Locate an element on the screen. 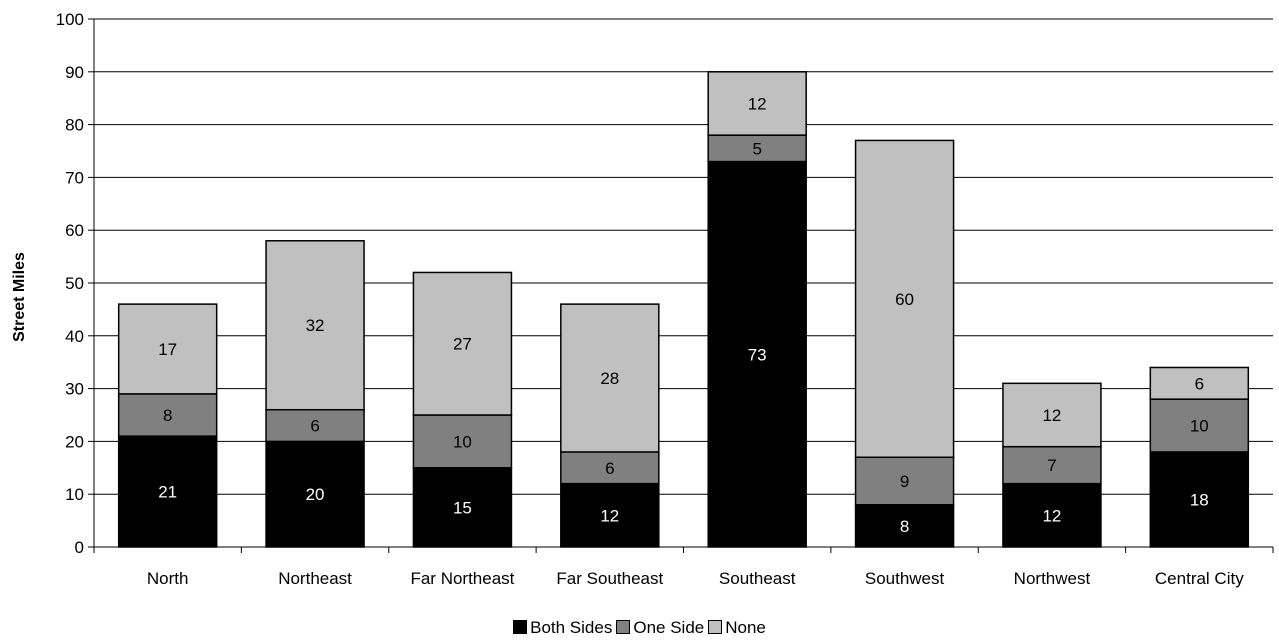  data-label: 27 is located at coordinates (462, 344).